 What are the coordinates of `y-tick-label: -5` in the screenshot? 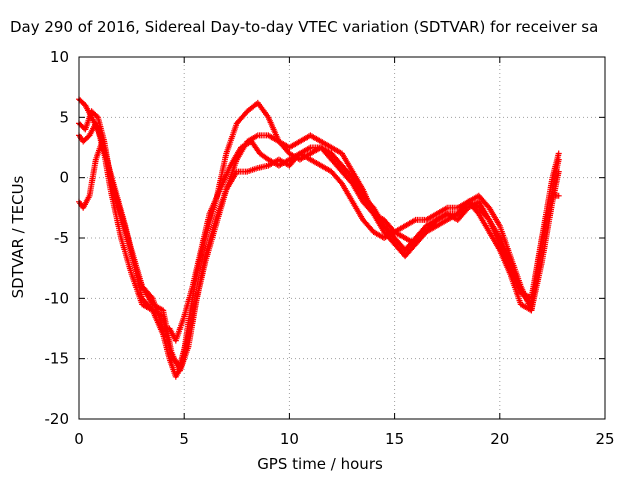 It's located at (61, 238).